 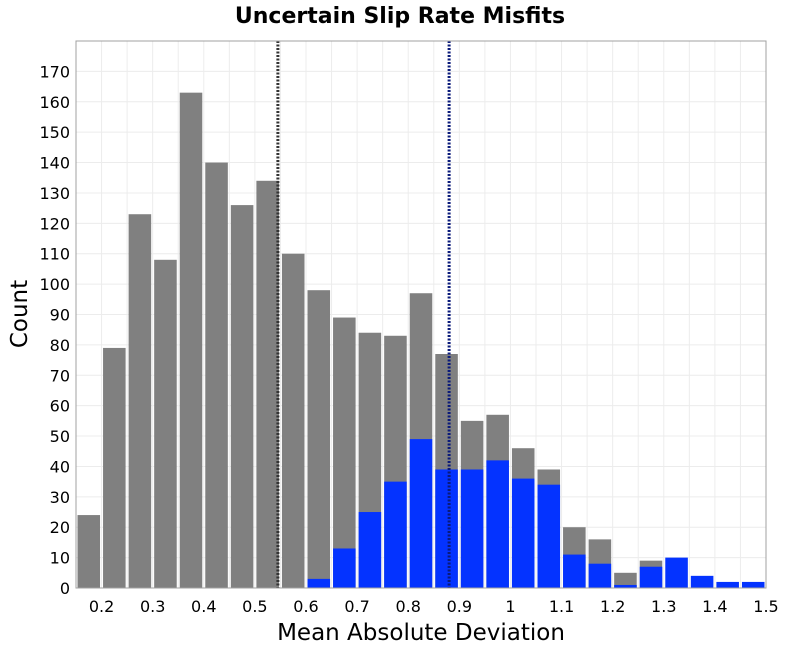 What do you see at coordinates (54, 193) in the screenshot?
I see `y-tick-label: 130` at bounding box center [54, 193].